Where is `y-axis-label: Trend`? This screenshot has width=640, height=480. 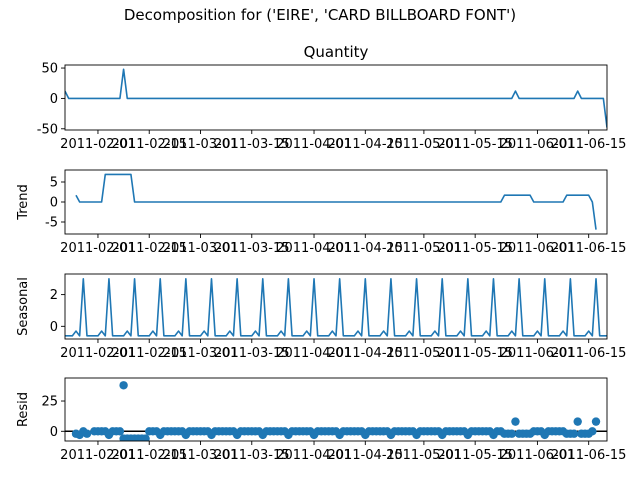 y-axis-label: Trend is located at coordinates (23, 202).